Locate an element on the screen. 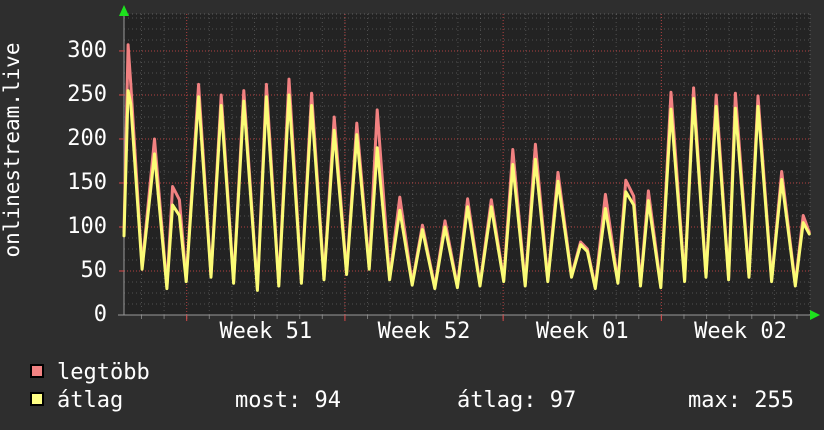  x-axis-arrow-icon is located at coordinates (815, 315).